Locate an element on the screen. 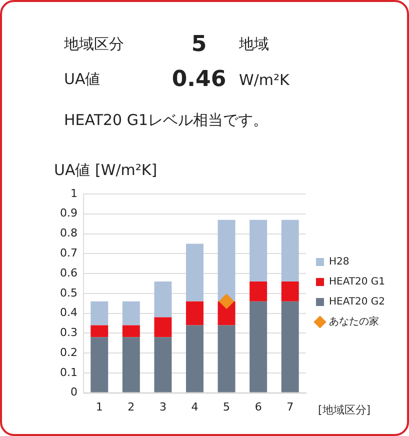 The width and height of the screenshot is (409, 436). legend-label: HEAT20 G2 is located at coordinates (357, 302).